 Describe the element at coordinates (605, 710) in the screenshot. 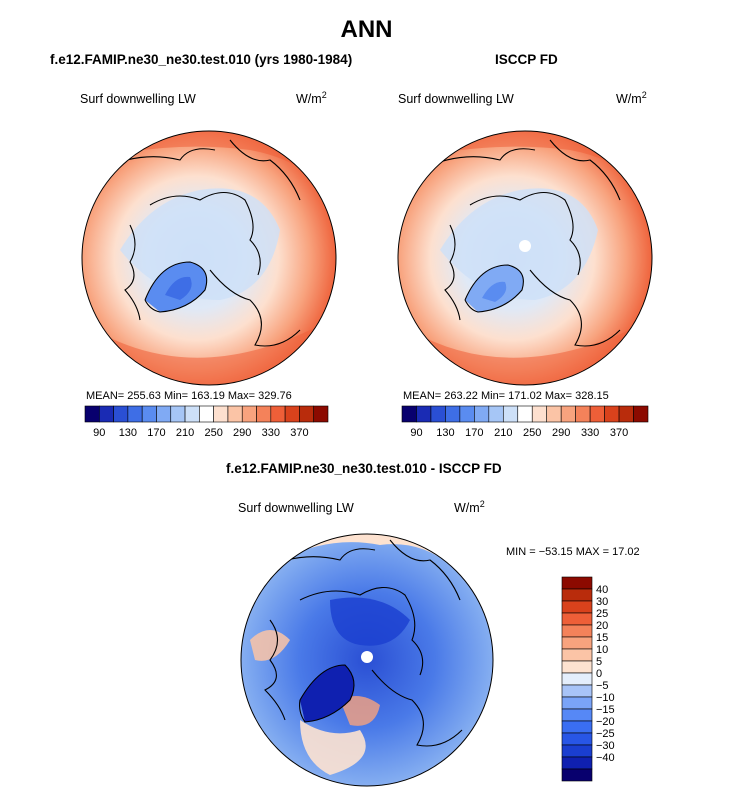

I see `diff-colorbar-tick-label: −15` at that location.